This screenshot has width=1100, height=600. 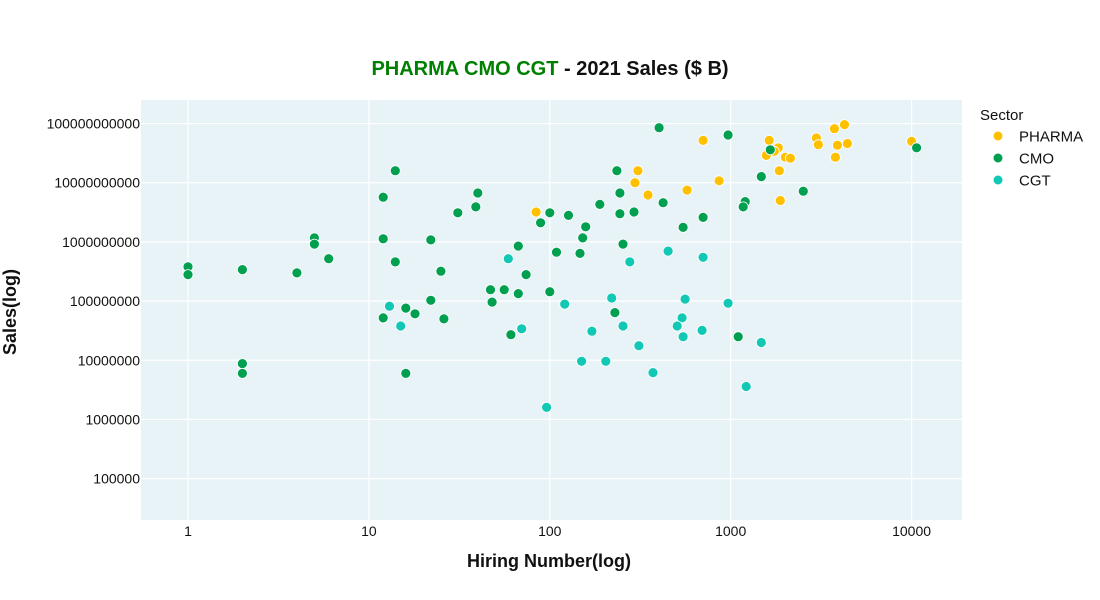 I want to click on legend-item-cgt: CGT, so click(x=1022, y=181).